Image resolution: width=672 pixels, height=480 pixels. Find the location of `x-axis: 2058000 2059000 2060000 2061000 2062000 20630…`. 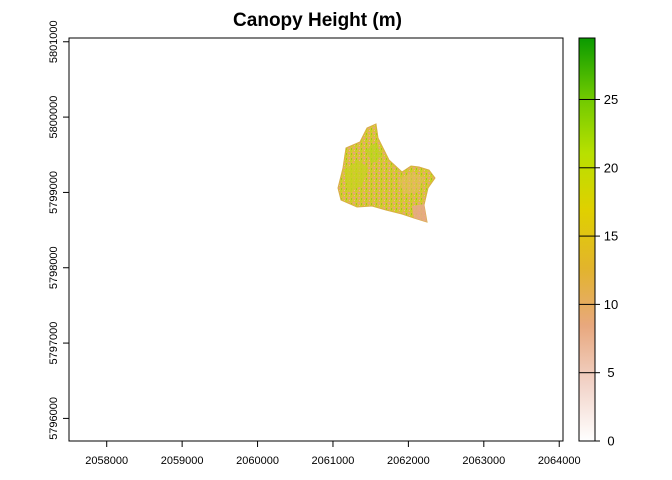

x-axis: 2058000 2059000 2060000 2061000 2062000 20630… is located at coordinates (333, 454).